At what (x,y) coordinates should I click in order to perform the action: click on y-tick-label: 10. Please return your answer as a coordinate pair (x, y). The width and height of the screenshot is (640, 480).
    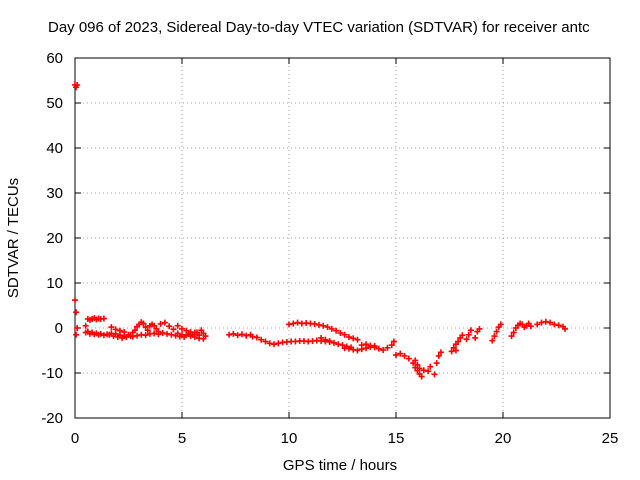
    Looking at the image, I should click on (54, 283).